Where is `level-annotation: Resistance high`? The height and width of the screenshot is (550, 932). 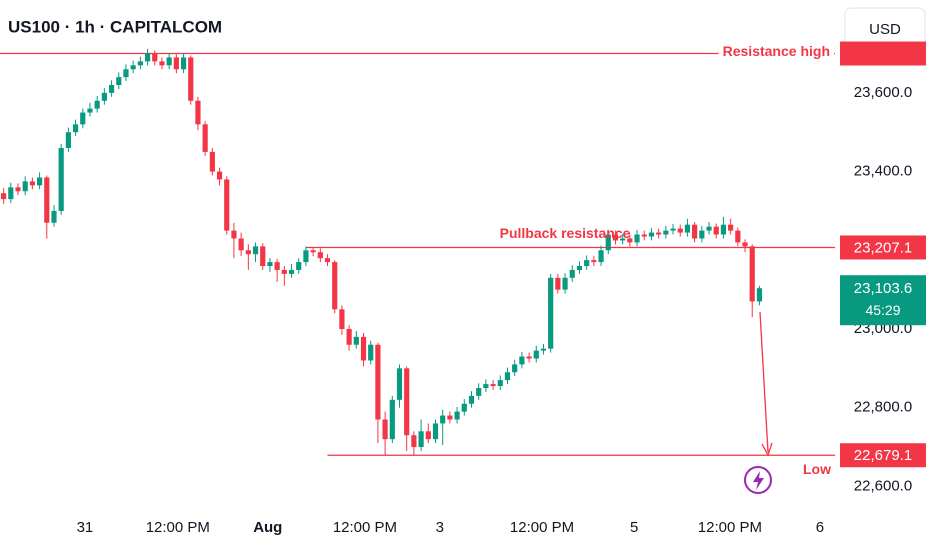
level-annotation: Resistance high is located at coordinates (776, 51).